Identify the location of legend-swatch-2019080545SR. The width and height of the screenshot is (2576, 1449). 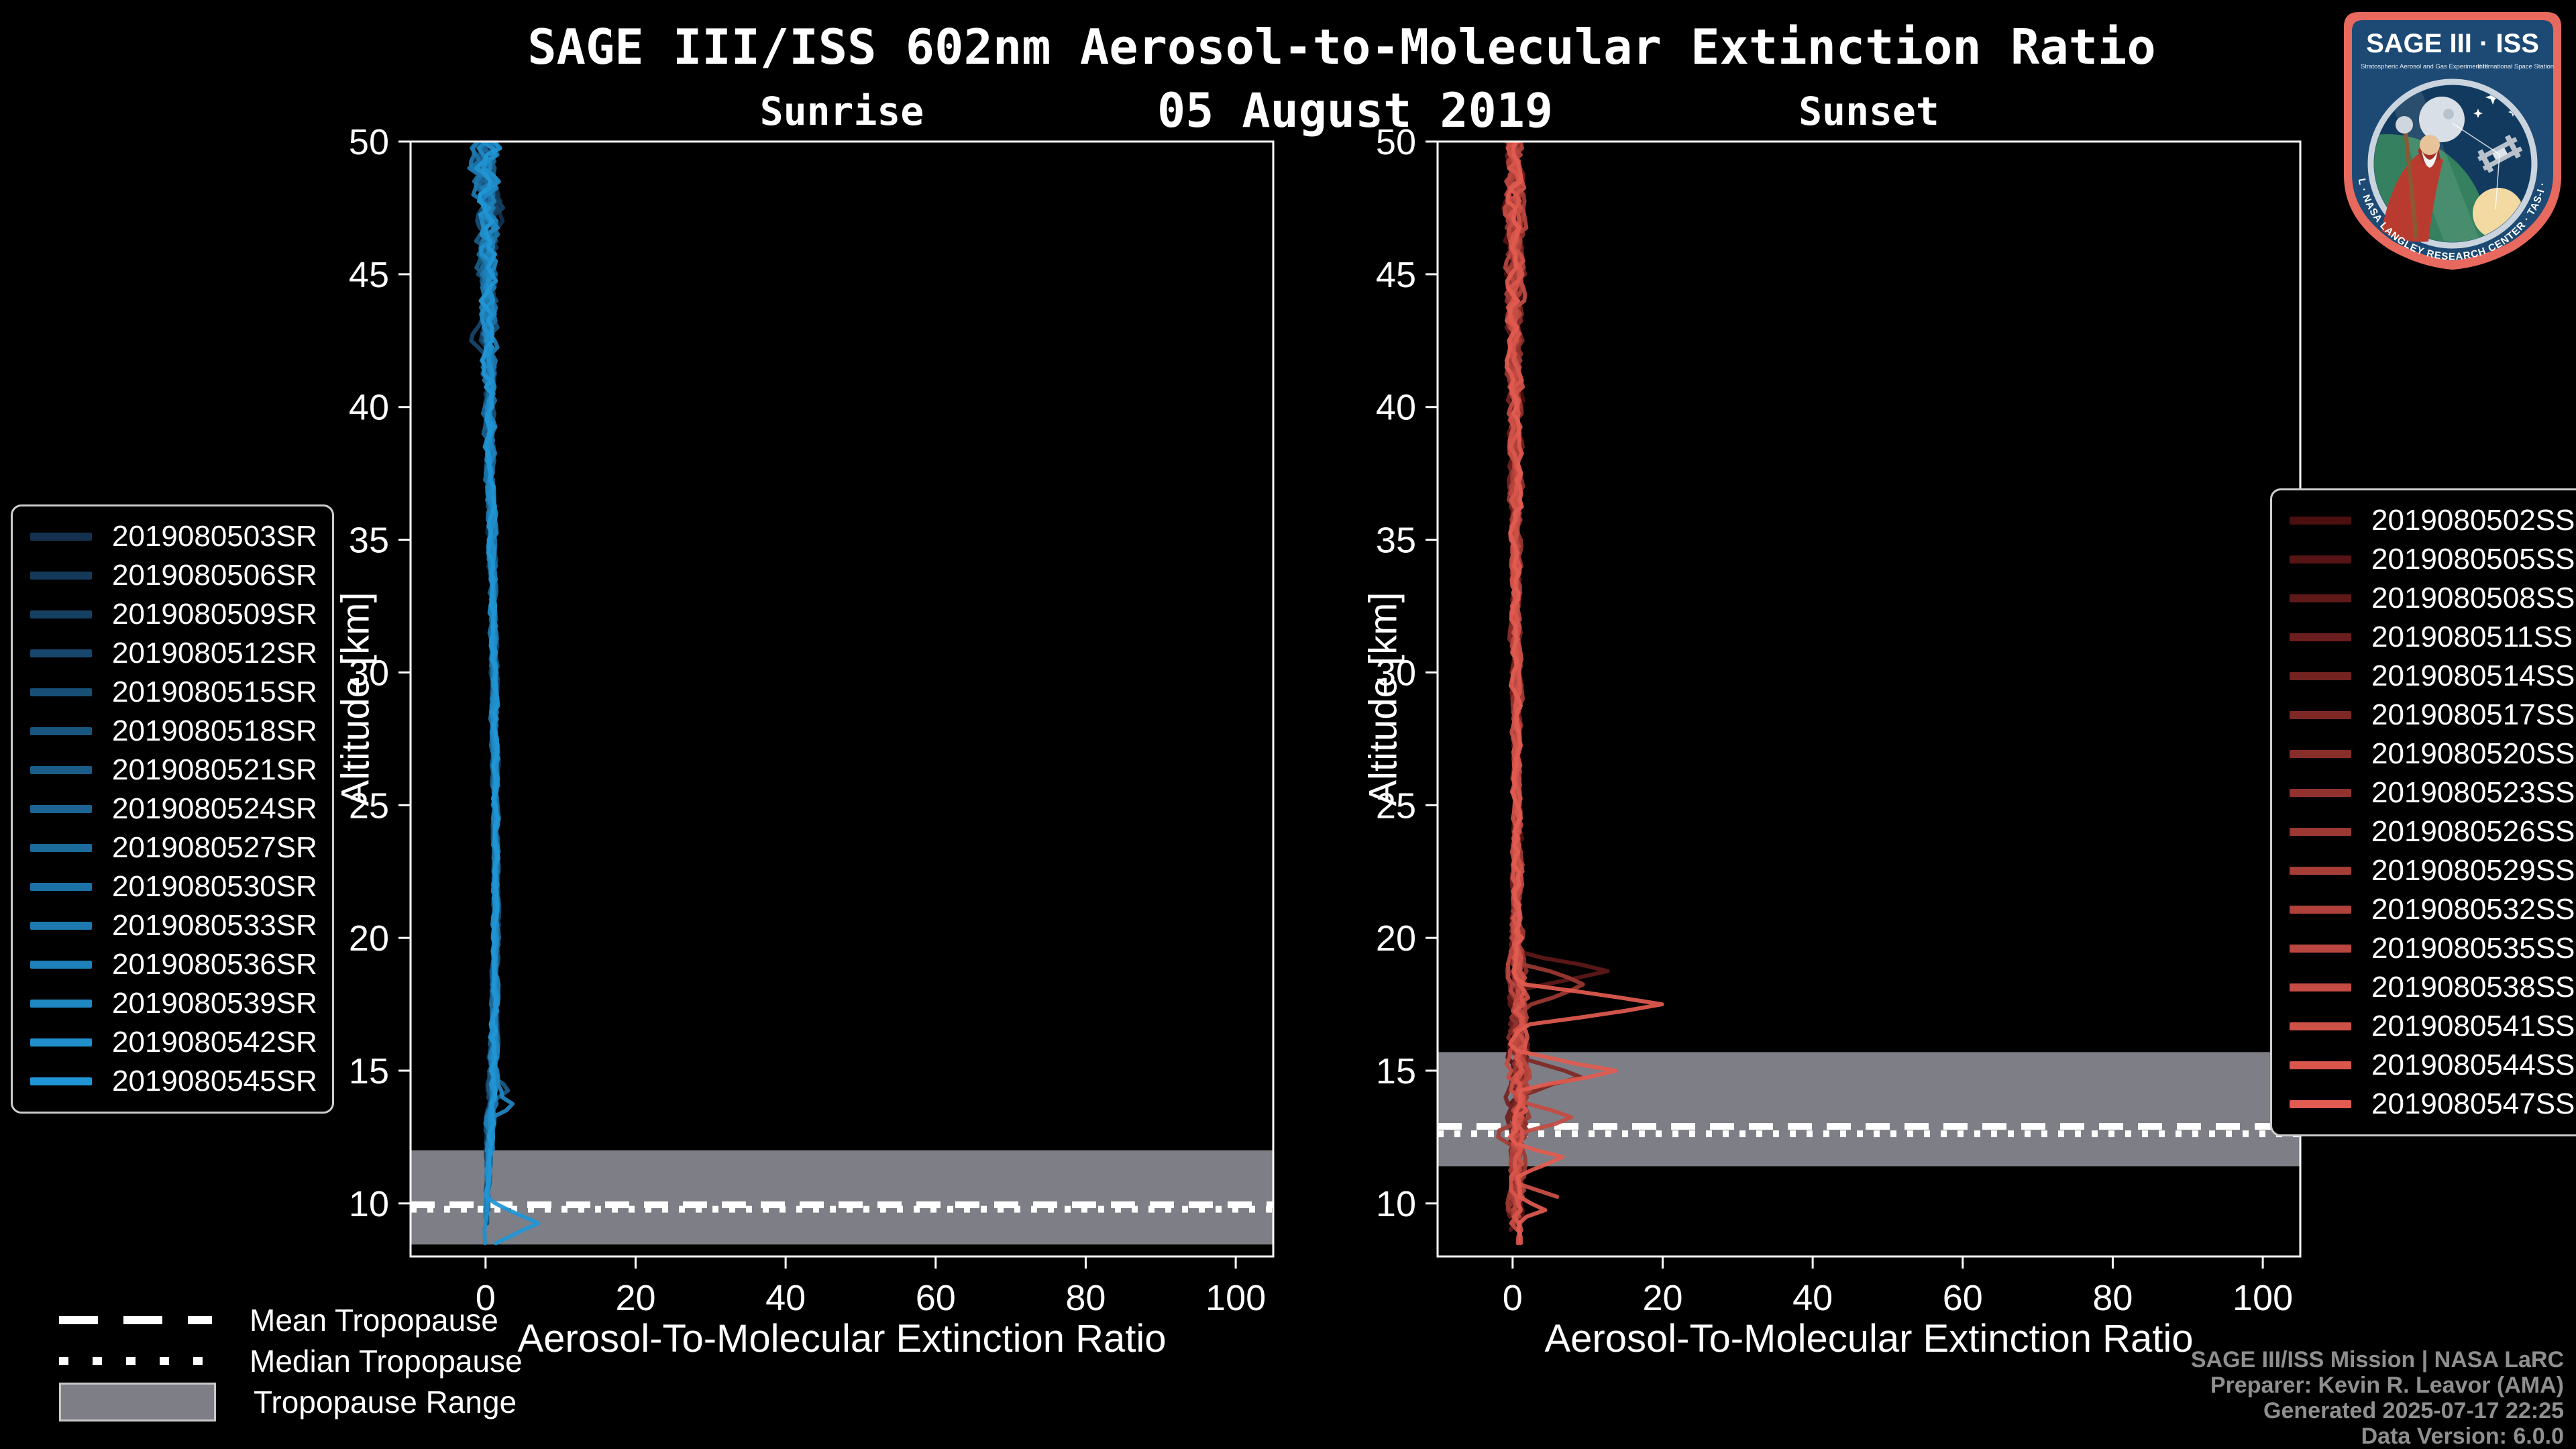
(61, 1081).